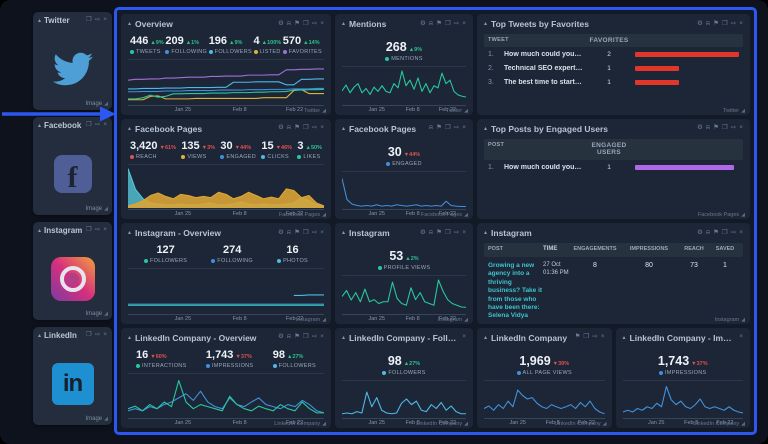 The image size is (768, 444). I want to click on widget-header: ▴ Instagram ⚙ ⍾ ⚑ ❐ ⇨ ×, so click(404, 233).